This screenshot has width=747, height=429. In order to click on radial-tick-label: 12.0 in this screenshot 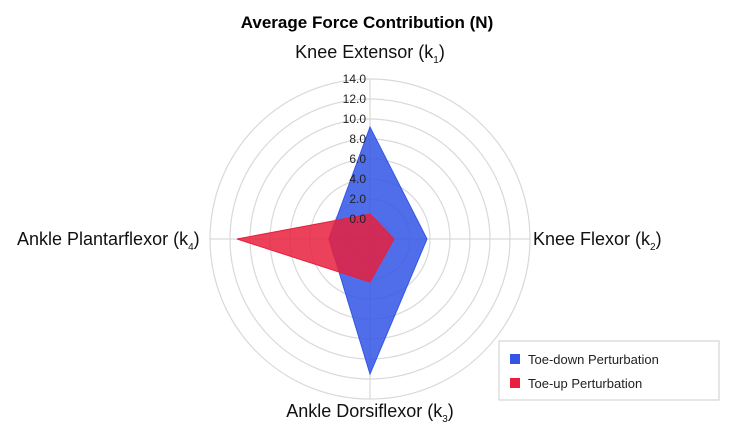, I will do `click(355, 99)`.